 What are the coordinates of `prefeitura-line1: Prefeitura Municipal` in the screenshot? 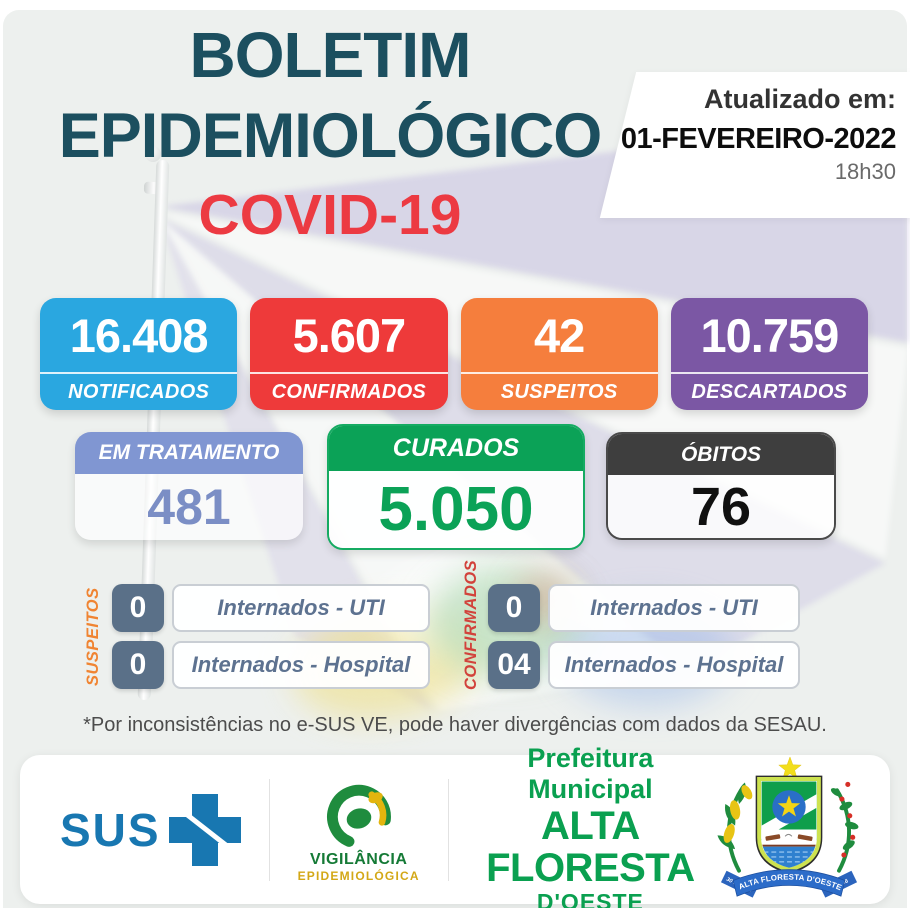 It's located at (590, 773).